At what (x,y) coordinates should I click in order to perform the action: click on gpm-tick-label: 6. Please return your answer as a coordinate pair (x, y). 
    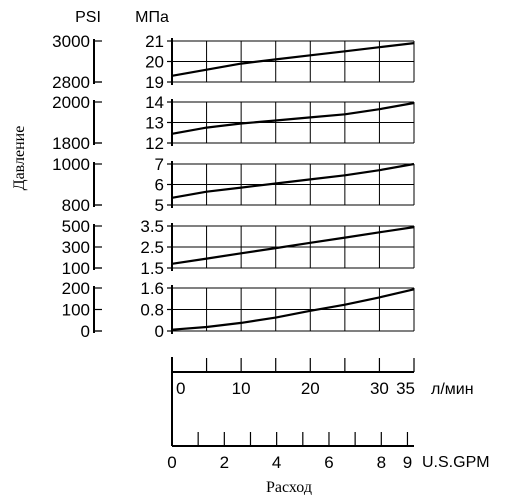
    Looking at the image, I should click on (328, 462).